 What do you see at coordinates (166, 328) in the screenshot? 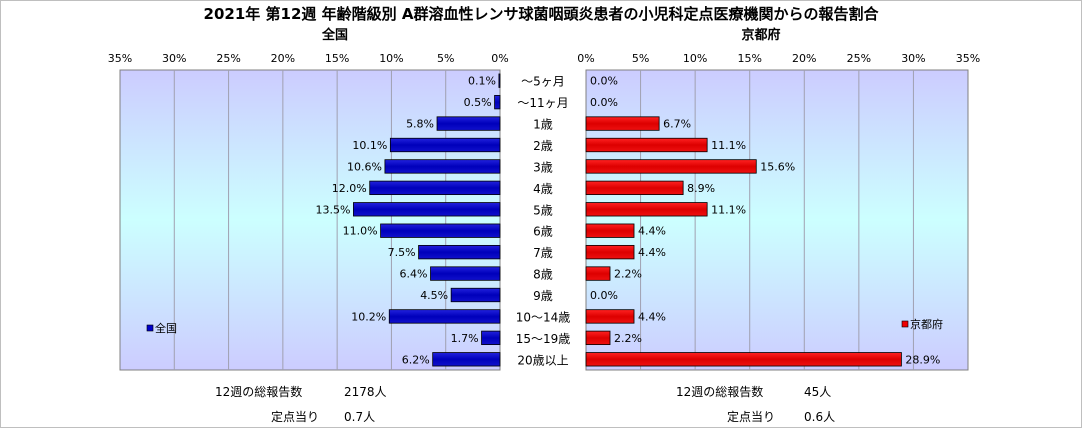
I see `national-legend-label: 全国` at bounding box center [166, 328].